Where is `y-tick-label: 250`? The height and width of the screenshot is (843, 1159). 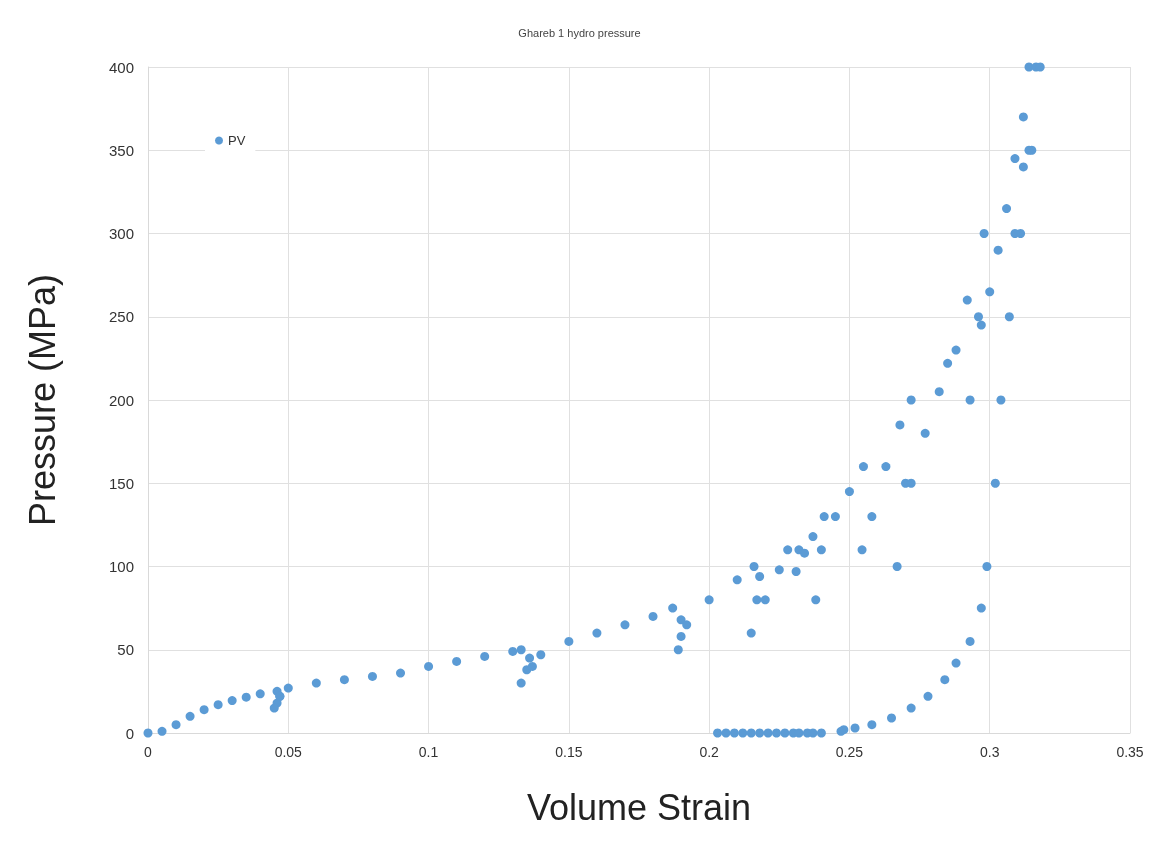
y-tick-label: 250 is located at coordinates (121, 317).